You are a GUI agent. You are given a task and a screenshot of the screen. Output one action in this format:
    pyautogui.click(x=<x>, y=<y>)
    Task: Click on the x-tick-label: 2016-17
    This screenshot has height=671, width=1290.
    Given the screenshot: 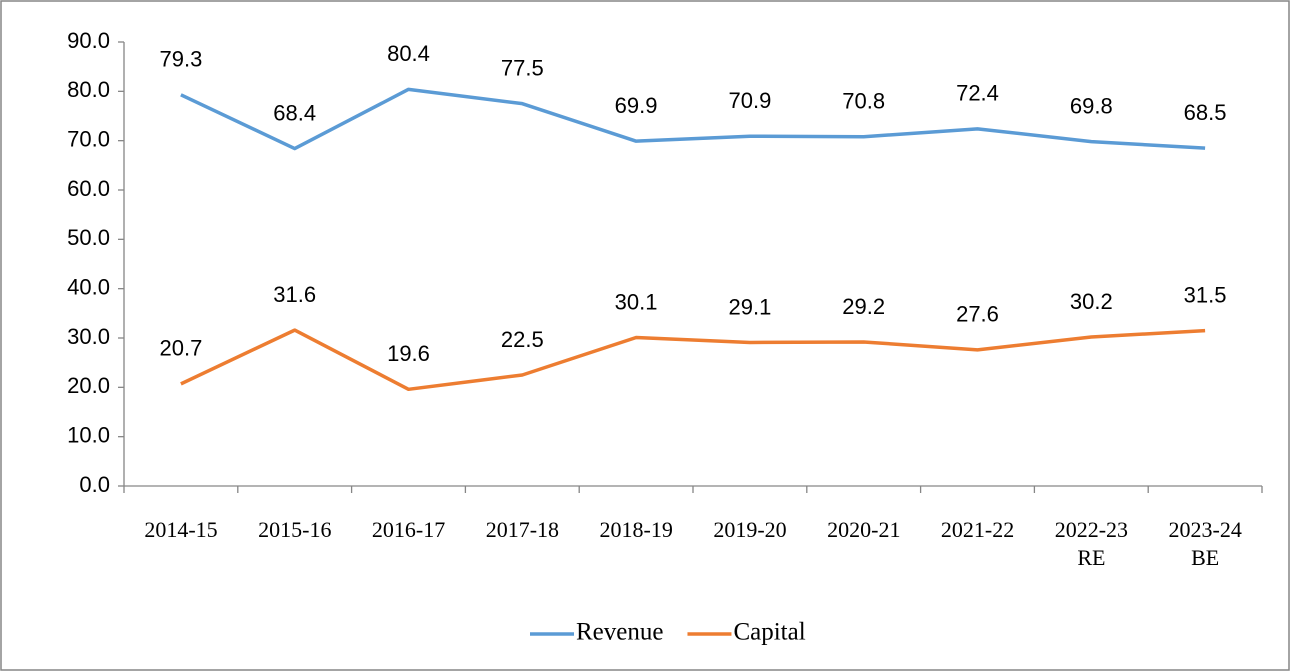 What is the action you would take?
    pyautogui.click(x=408, y=529)
    